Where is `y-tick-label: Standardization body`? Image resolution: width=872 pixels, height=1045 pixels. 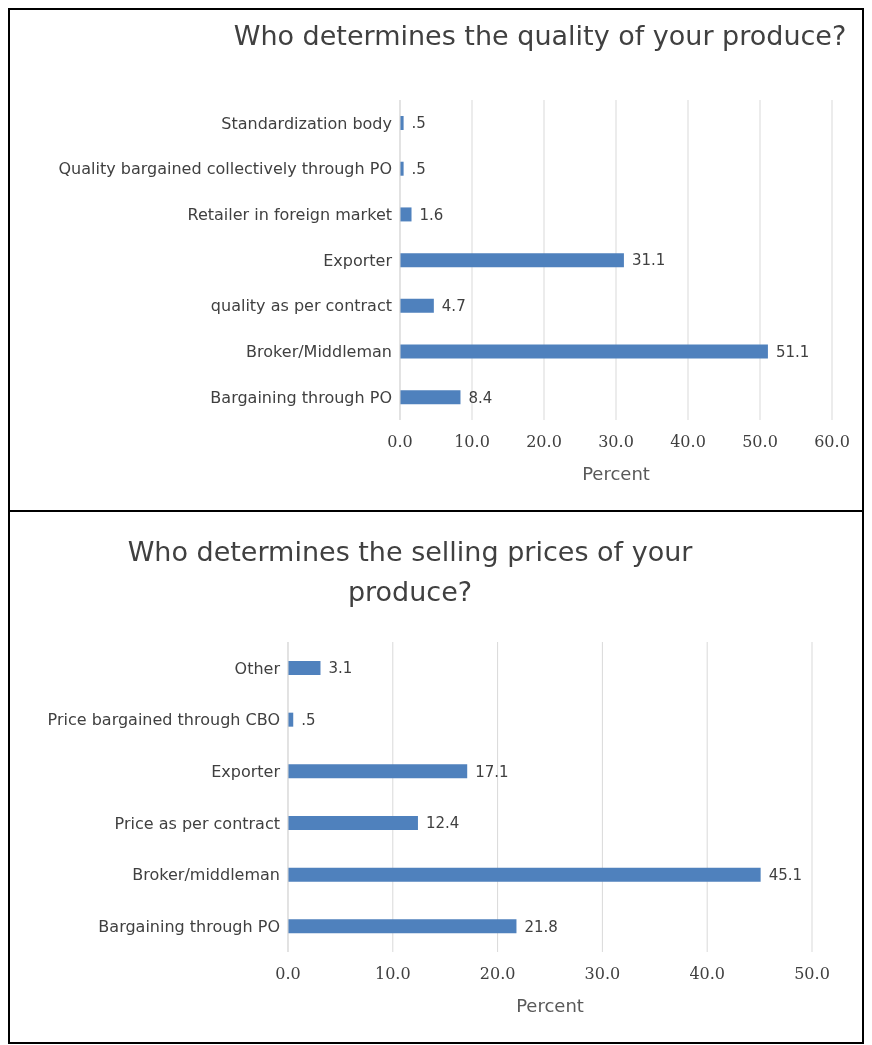
y-tick-label: Standardization body is located at coordinates (306, 123).